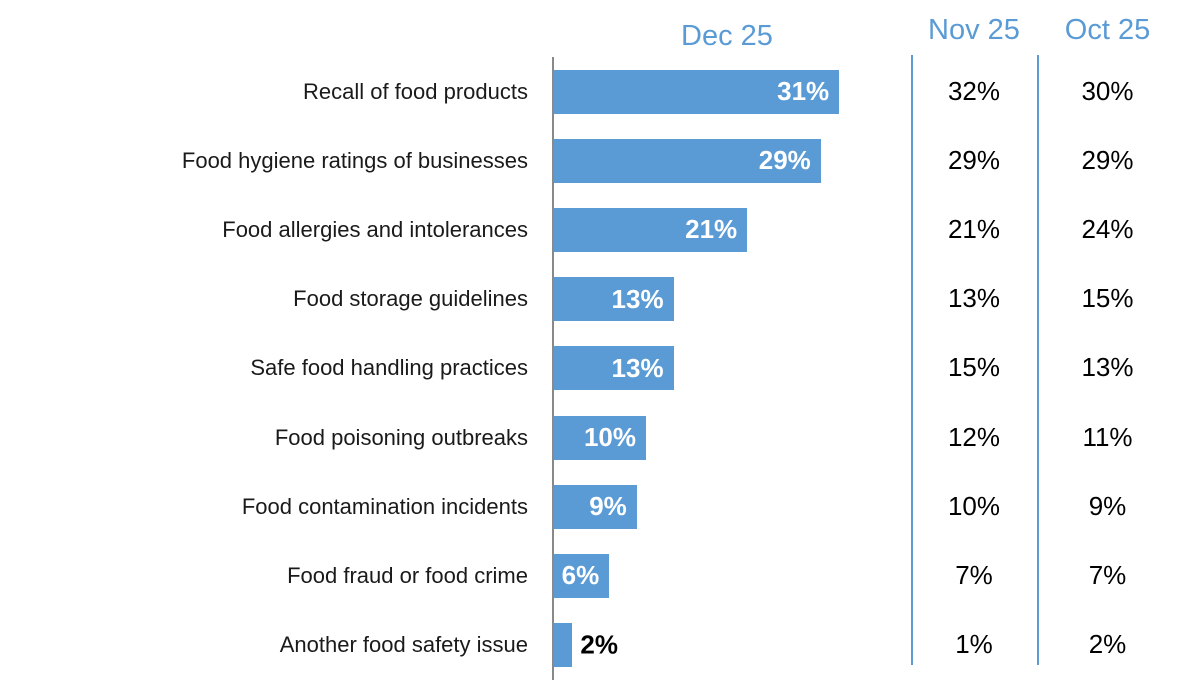 The image size is (1178, 695). What do you see at coordinates (415, 91) in the screenshot?
I see `category-label: Recall of food products` at bounding box center [415, 91].